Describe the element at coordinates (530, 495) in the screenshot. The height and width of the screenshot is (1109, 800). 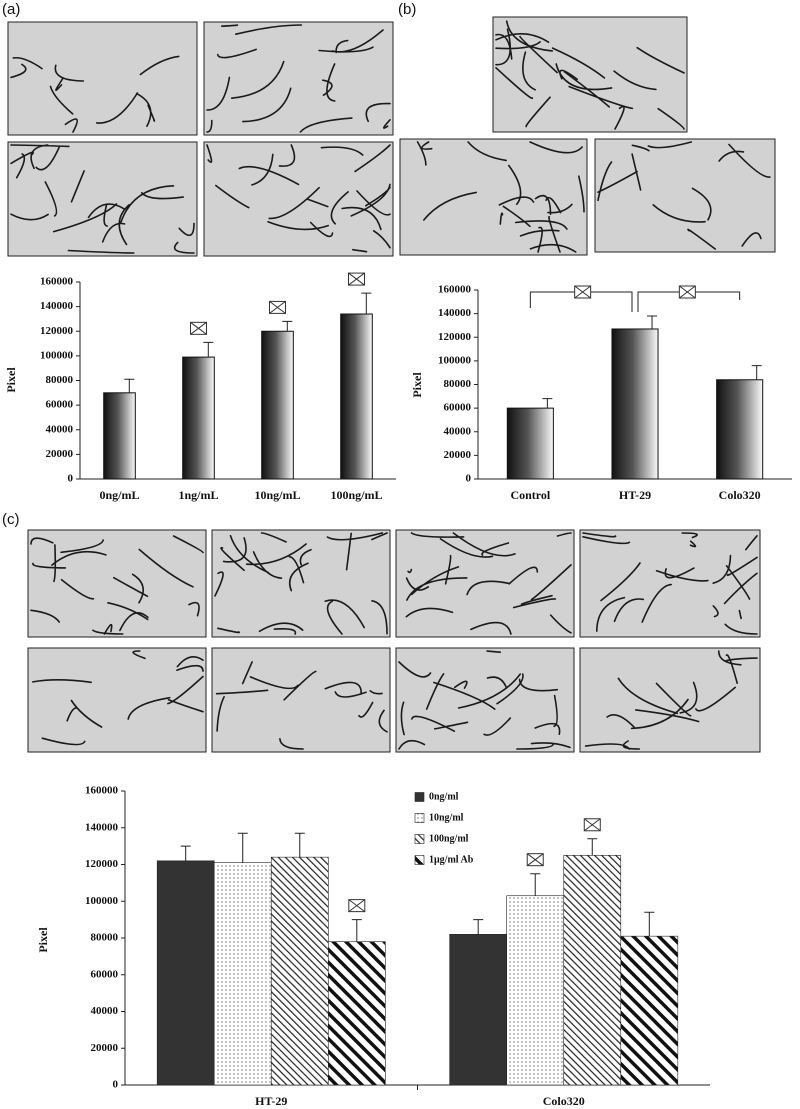
I see `x-tick-label: Control` at that location.